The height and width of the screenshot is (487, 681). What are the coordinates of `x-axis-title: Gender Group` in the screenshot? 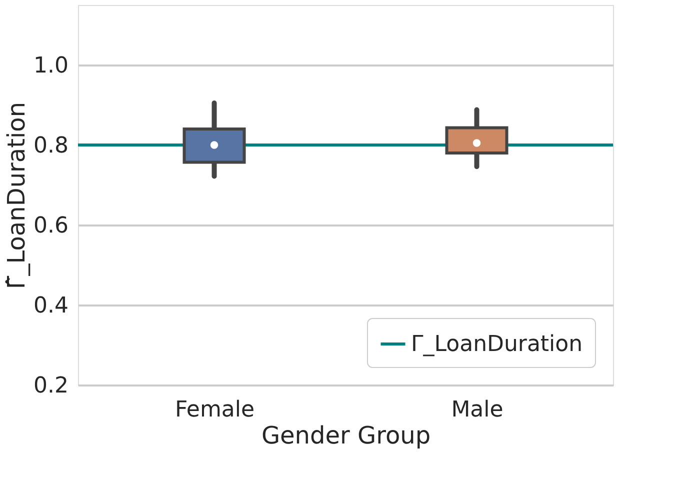 It's located at (346, 436).